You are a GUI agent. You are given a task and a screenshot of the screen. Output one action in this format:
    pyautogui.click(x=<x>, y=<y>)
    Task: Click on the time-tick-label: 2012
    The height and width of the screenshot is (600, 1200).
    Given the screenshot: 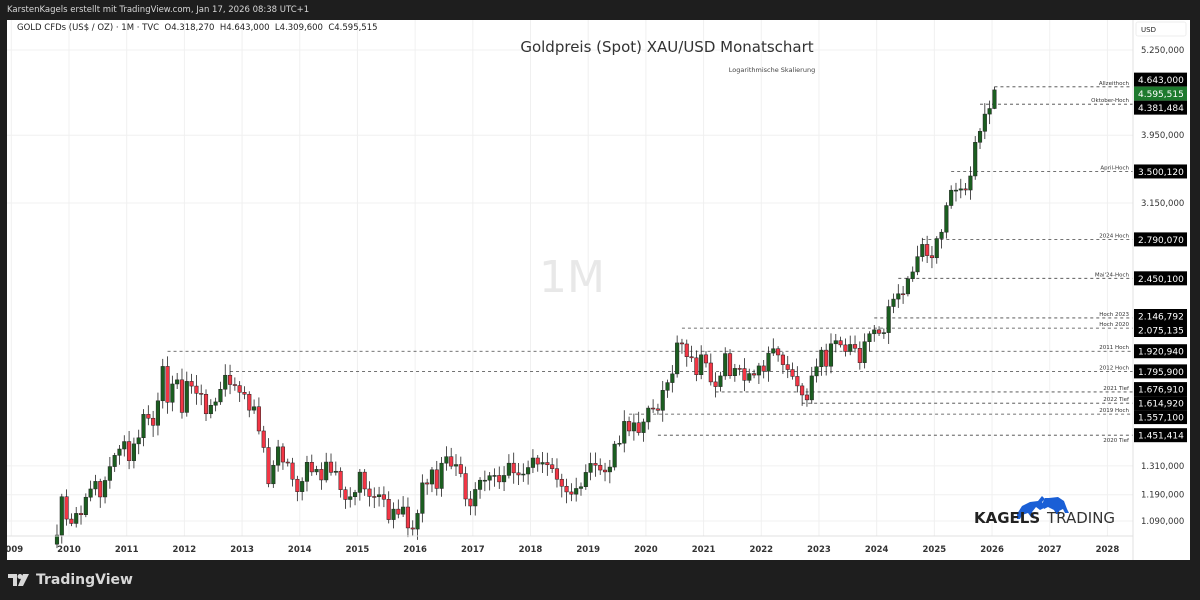 What is the action you would take?
    pyautogui.click(x=185, y=550)
    